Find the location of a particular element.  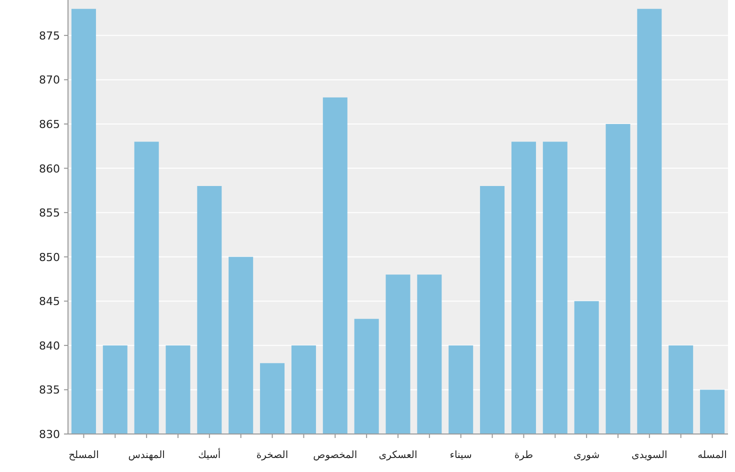

y-tick-label: 845 is located at coordinates (49, 301).